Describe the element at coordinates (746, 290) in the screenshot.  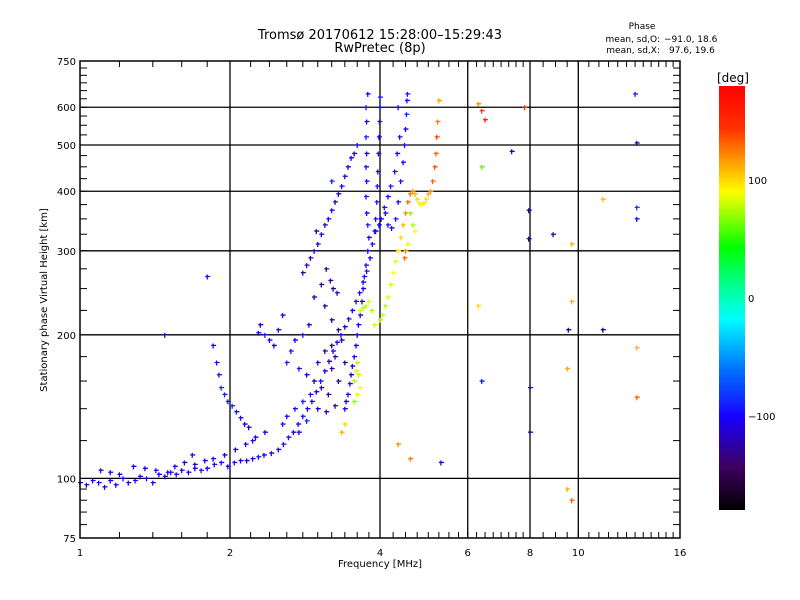
I see `colorbar: [deg] 100 0 −100` at that location.